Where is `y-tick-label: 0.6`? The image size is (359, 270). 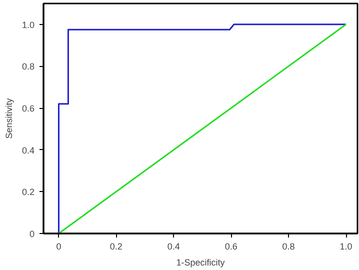
y-tick-label: 0.6 is located at coordinates (28, 109).